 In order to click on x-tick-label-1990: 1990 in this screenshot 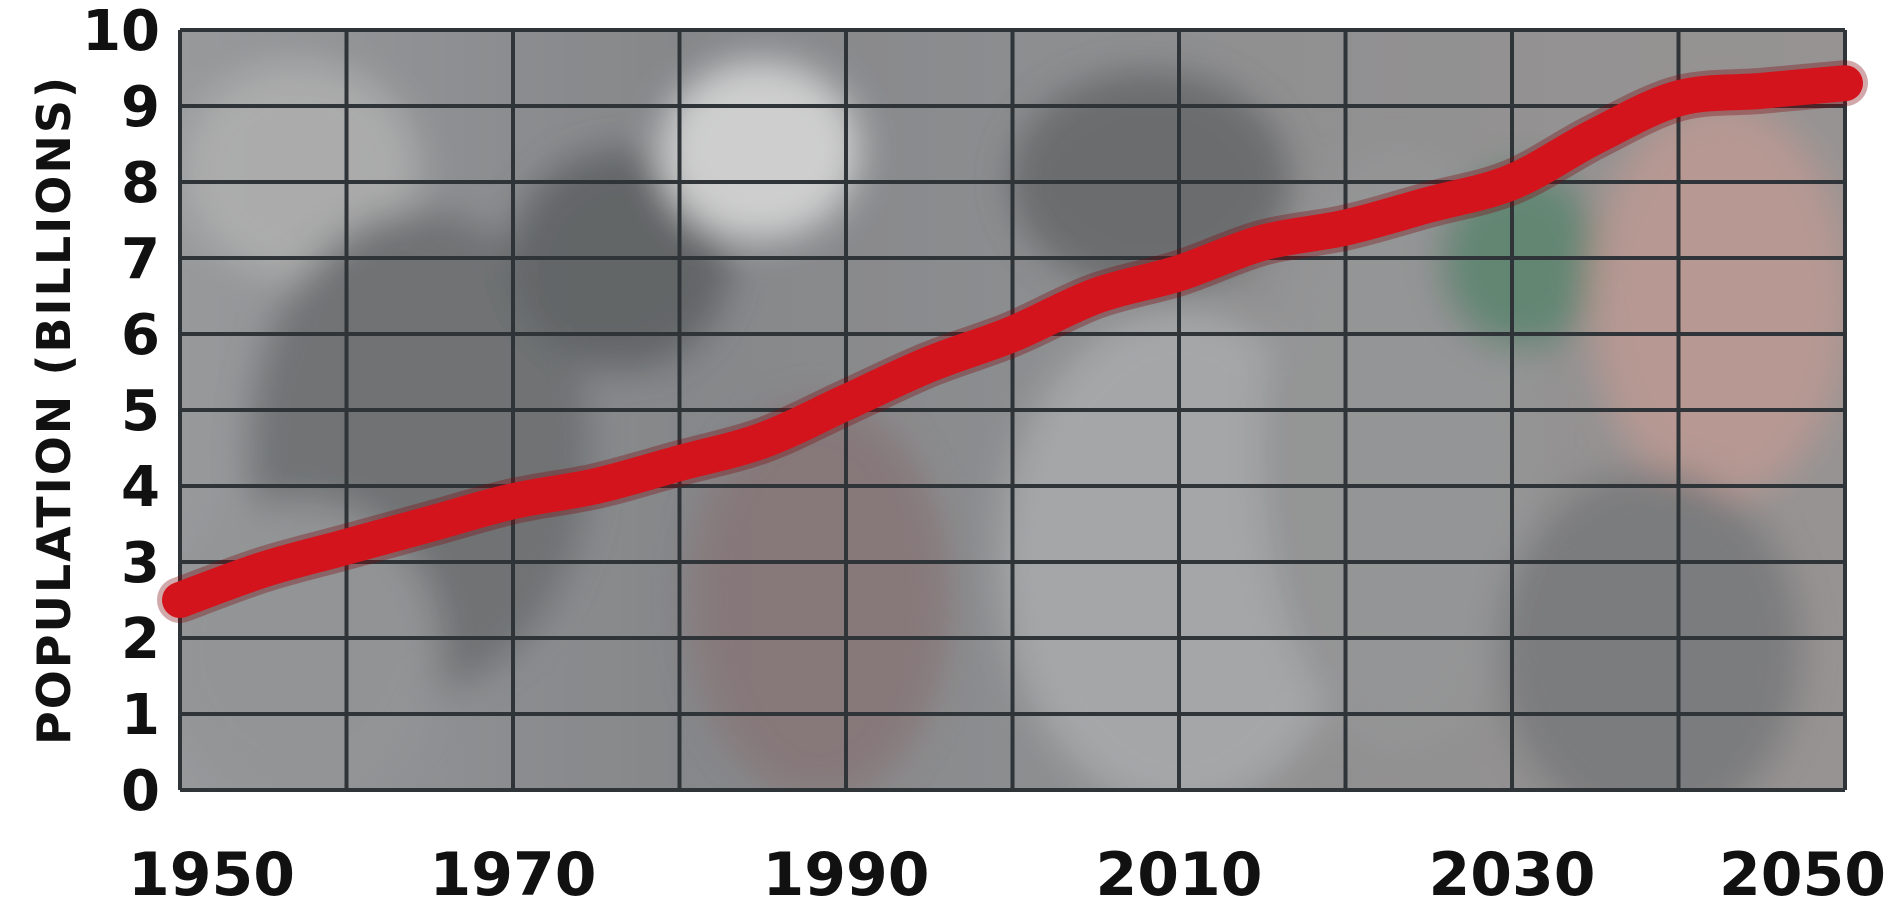, I will do `click(846, 873)`.